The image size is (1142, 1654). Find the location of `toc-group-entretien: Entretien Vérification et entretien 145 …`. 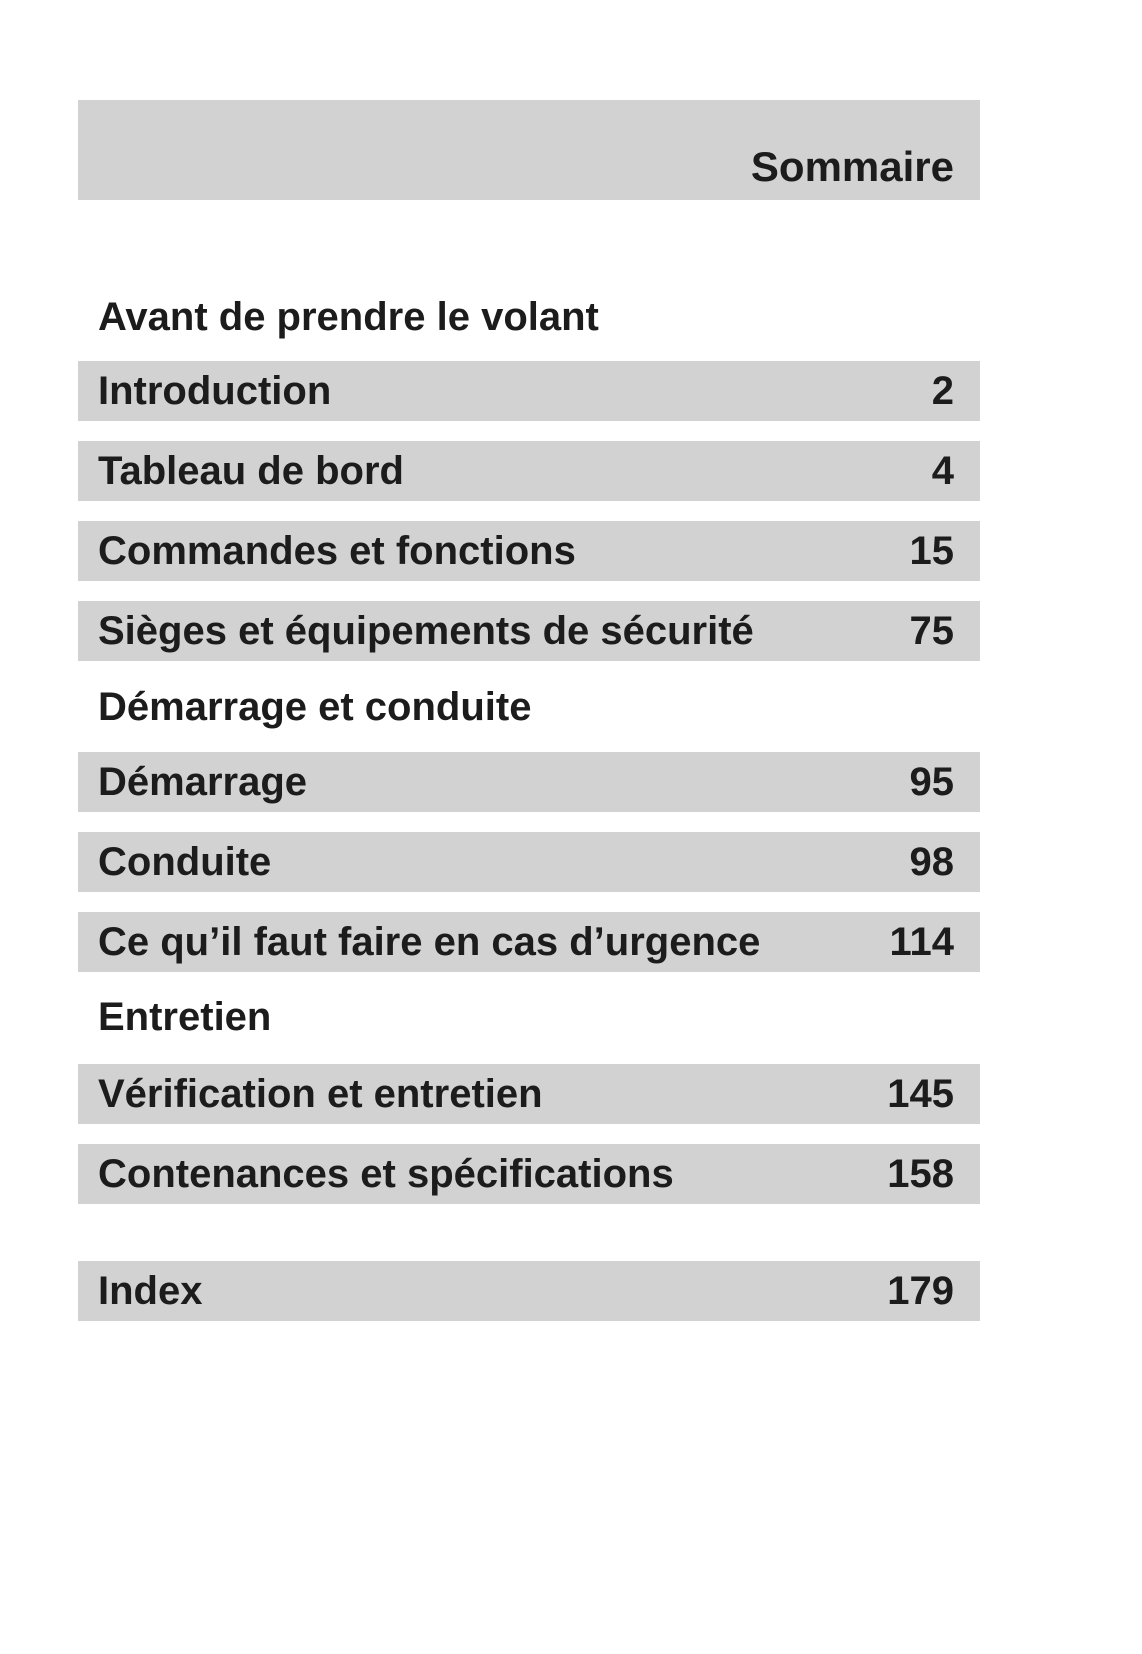

toc-group-entretien: Entretien Vérification et entretien 145 … is located at coordinates (529, 1099).